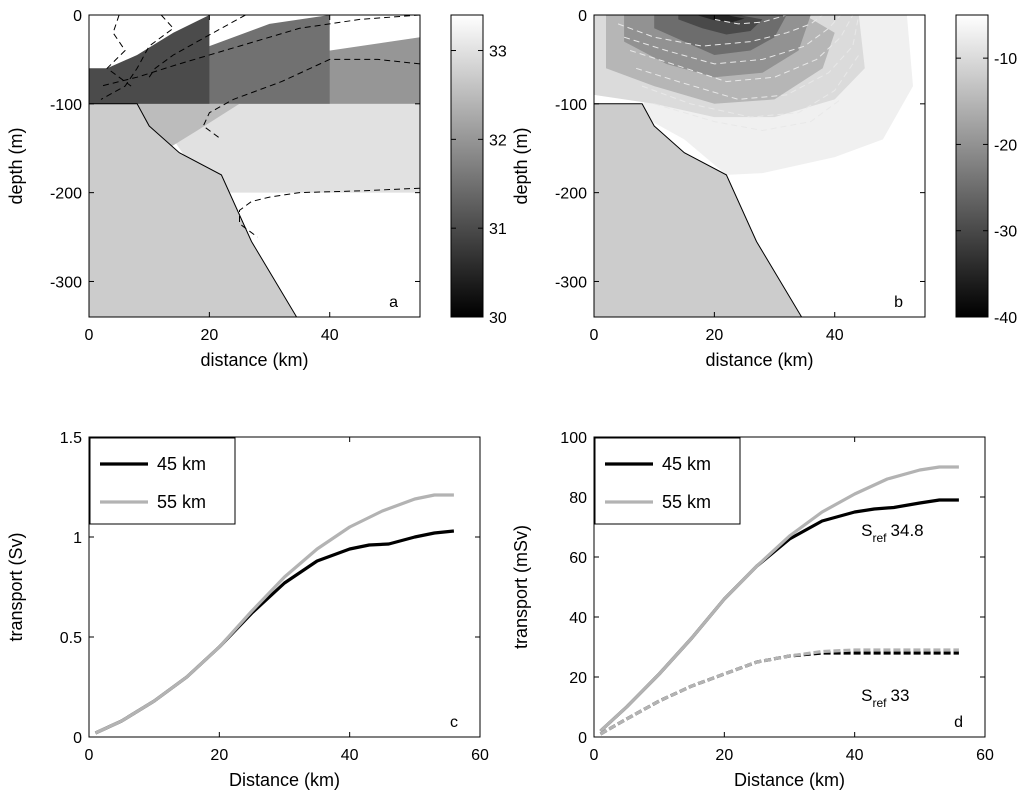 The image size is (1032, 802). Describe the element at coordinates (1005, 59) in the screenshot. I see `colorbar-tick-label: -10` at that location.